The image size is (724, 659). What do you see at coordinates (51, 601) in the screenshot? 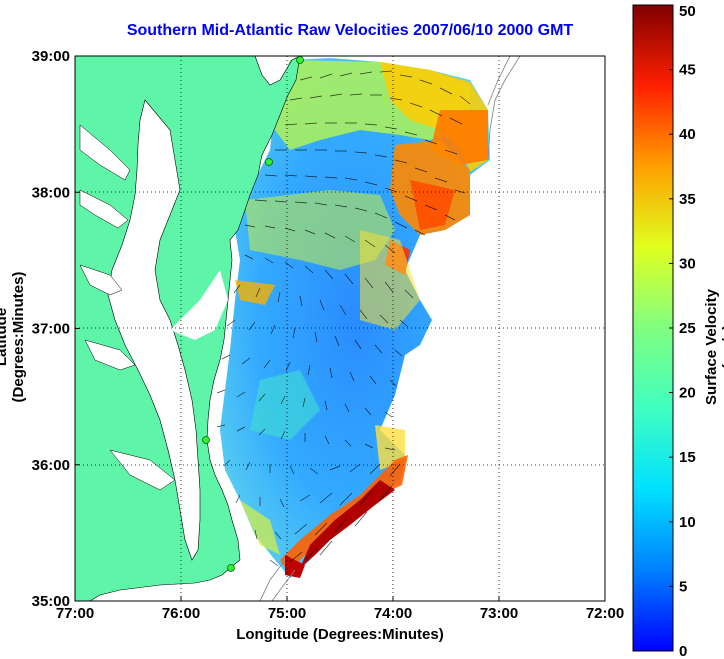
I see `y-tick-label: 35:00` at bounding box center [51, 601].